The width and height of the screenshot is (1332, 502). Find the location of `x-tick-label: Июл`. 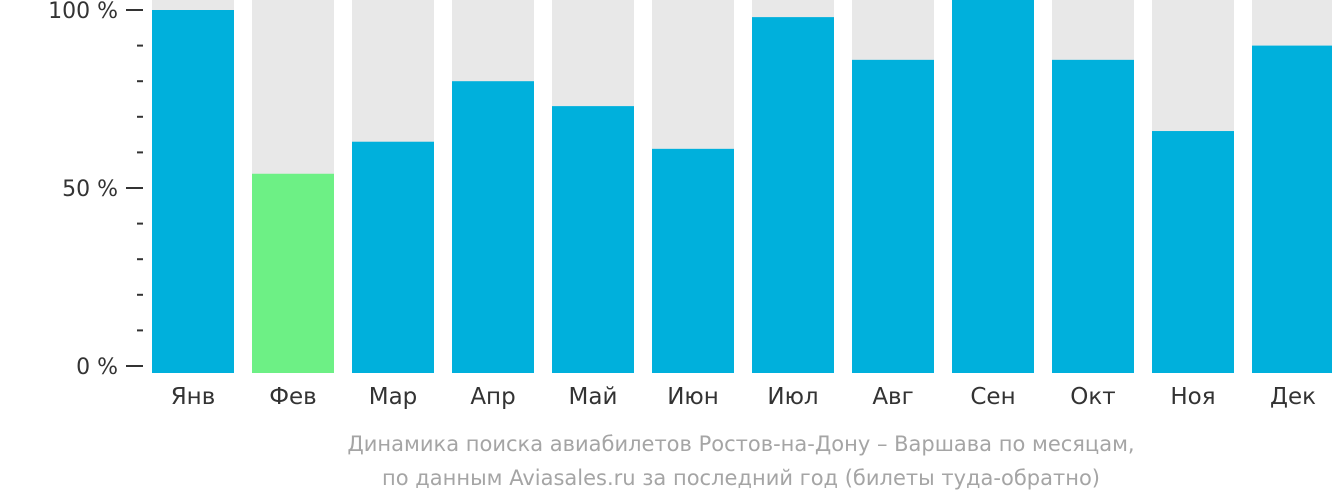

x-tick-label: Июл is located at coordinates (792, 397).